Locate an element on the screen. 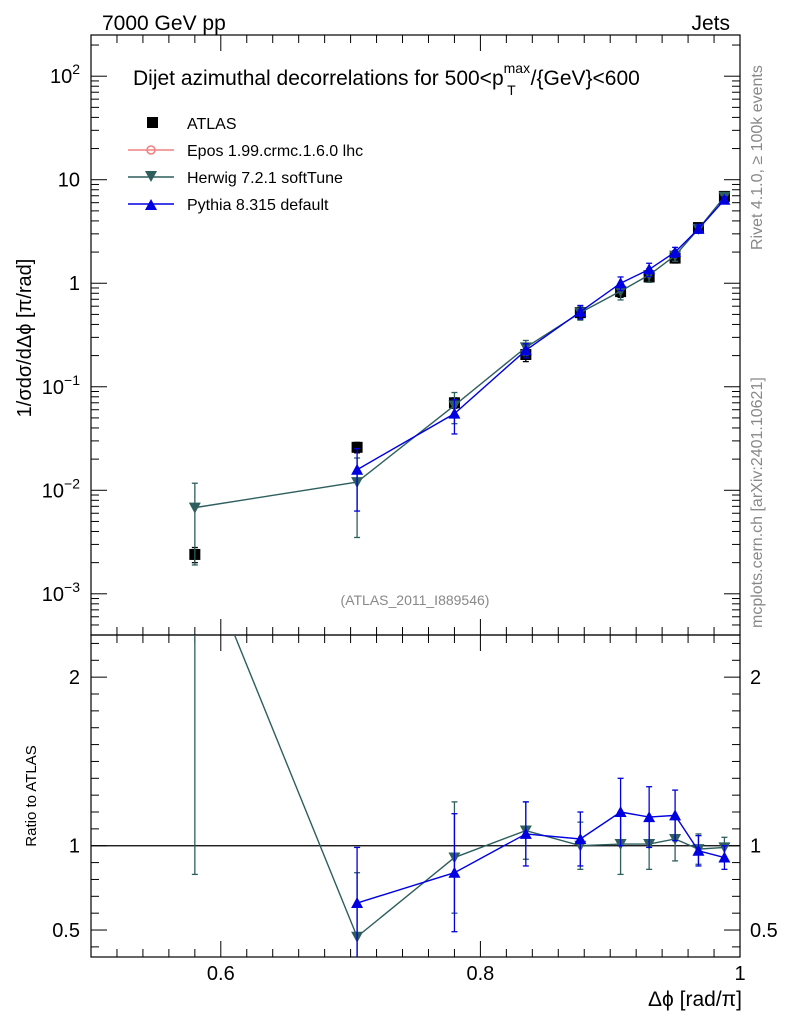 The height and width of the screenshot is (1024, 786). legend-marker-square is located at coordinates (152, 122).